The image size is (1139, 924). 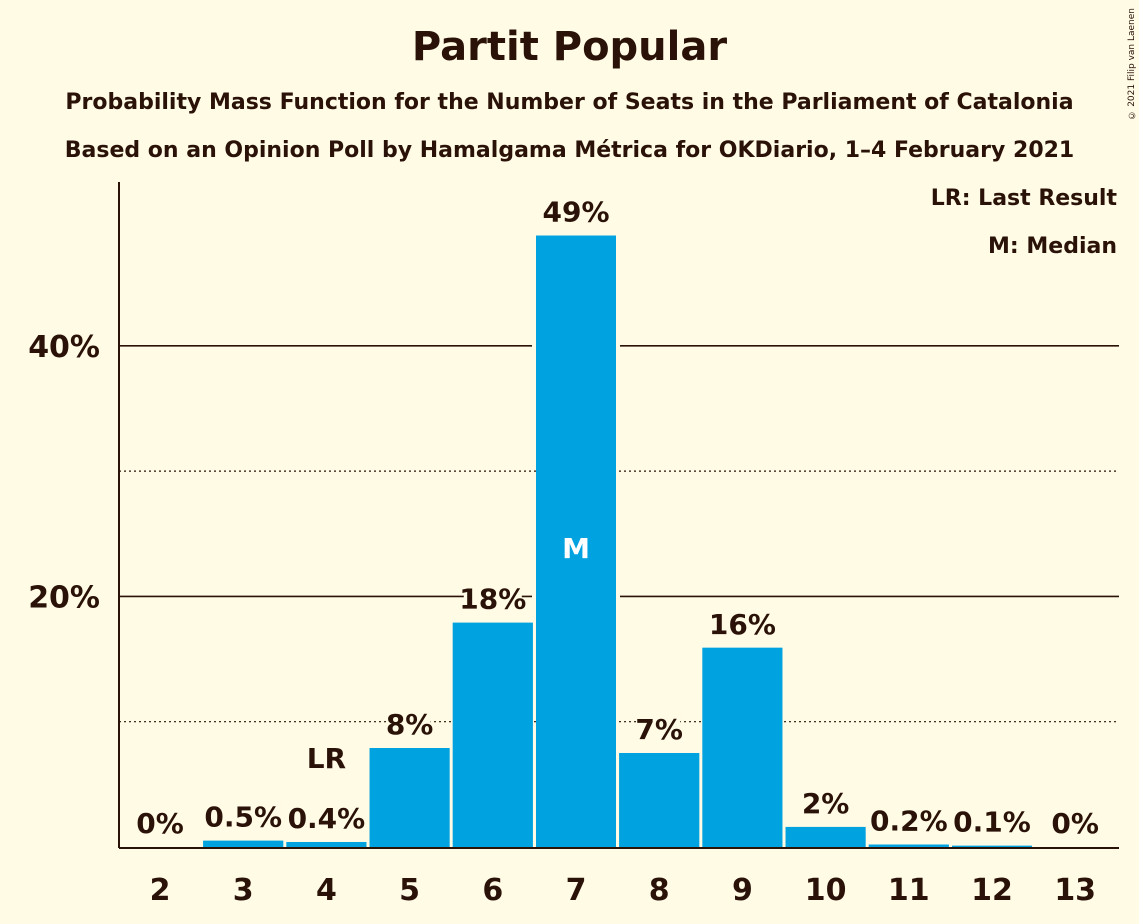 I want to click on value-label: 0.1%, so click(x=992, y=822).